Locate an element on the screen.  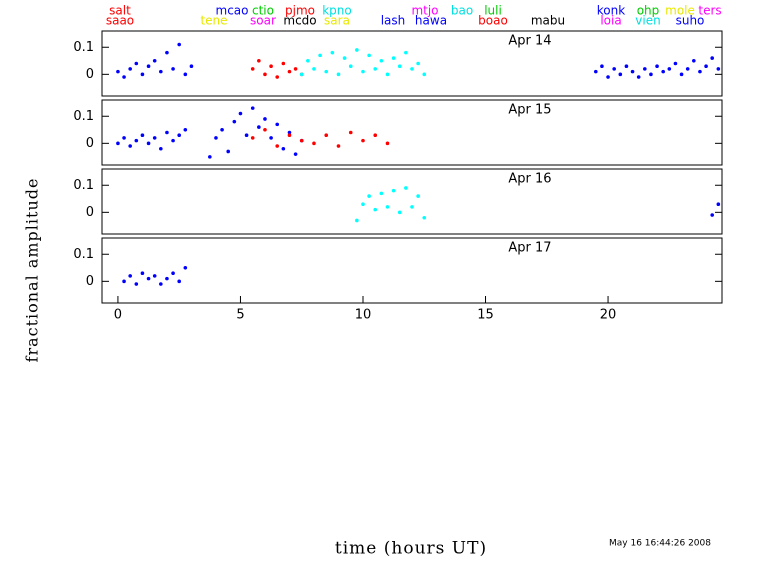
panel-title: Apr 16 is located at coordinates (529, 179).